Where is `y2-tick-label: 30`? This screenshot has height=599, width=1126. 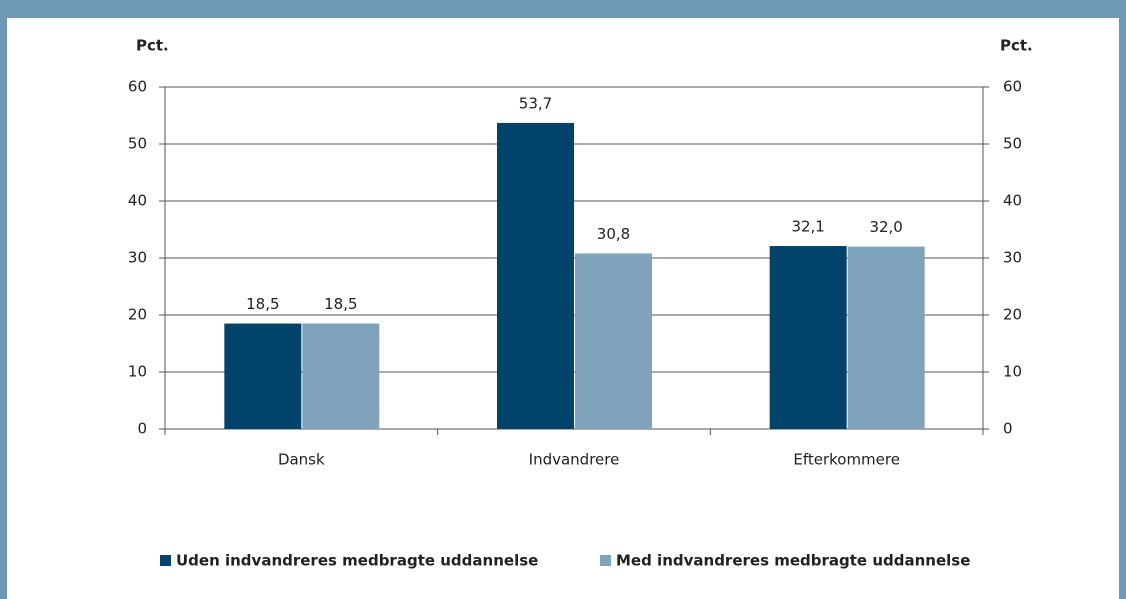
y2-tick-label: 30 is located at coordinates (1012, 258).